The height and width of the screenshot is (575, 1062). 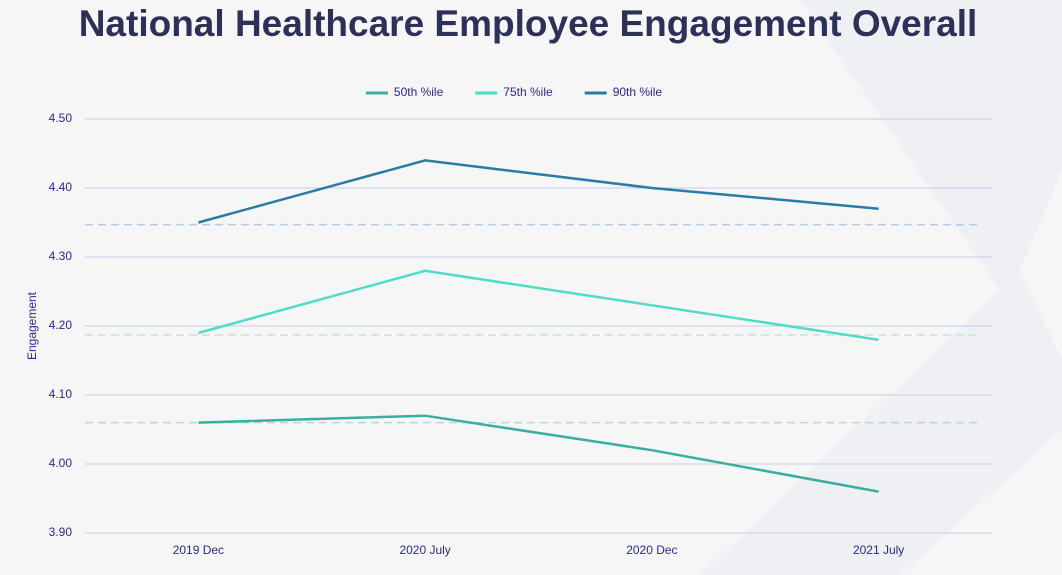 I want to click on y-tick-label: 4.40, so click(x=61, y=187).